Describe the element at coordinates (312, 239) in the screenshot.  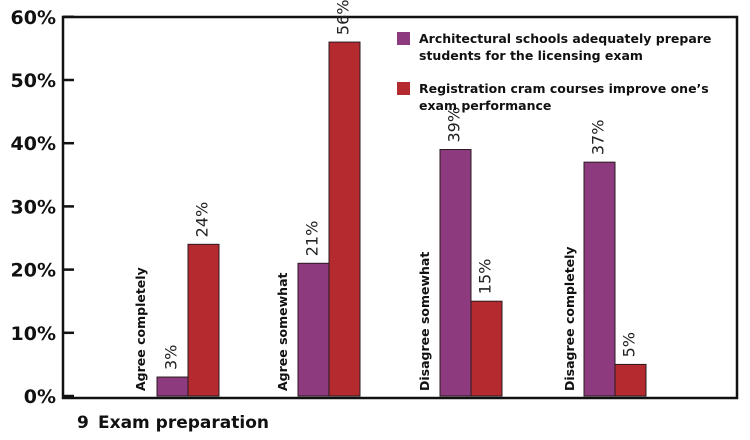
I see `value-label-agree-somewhat-schools: 21%` at that location.